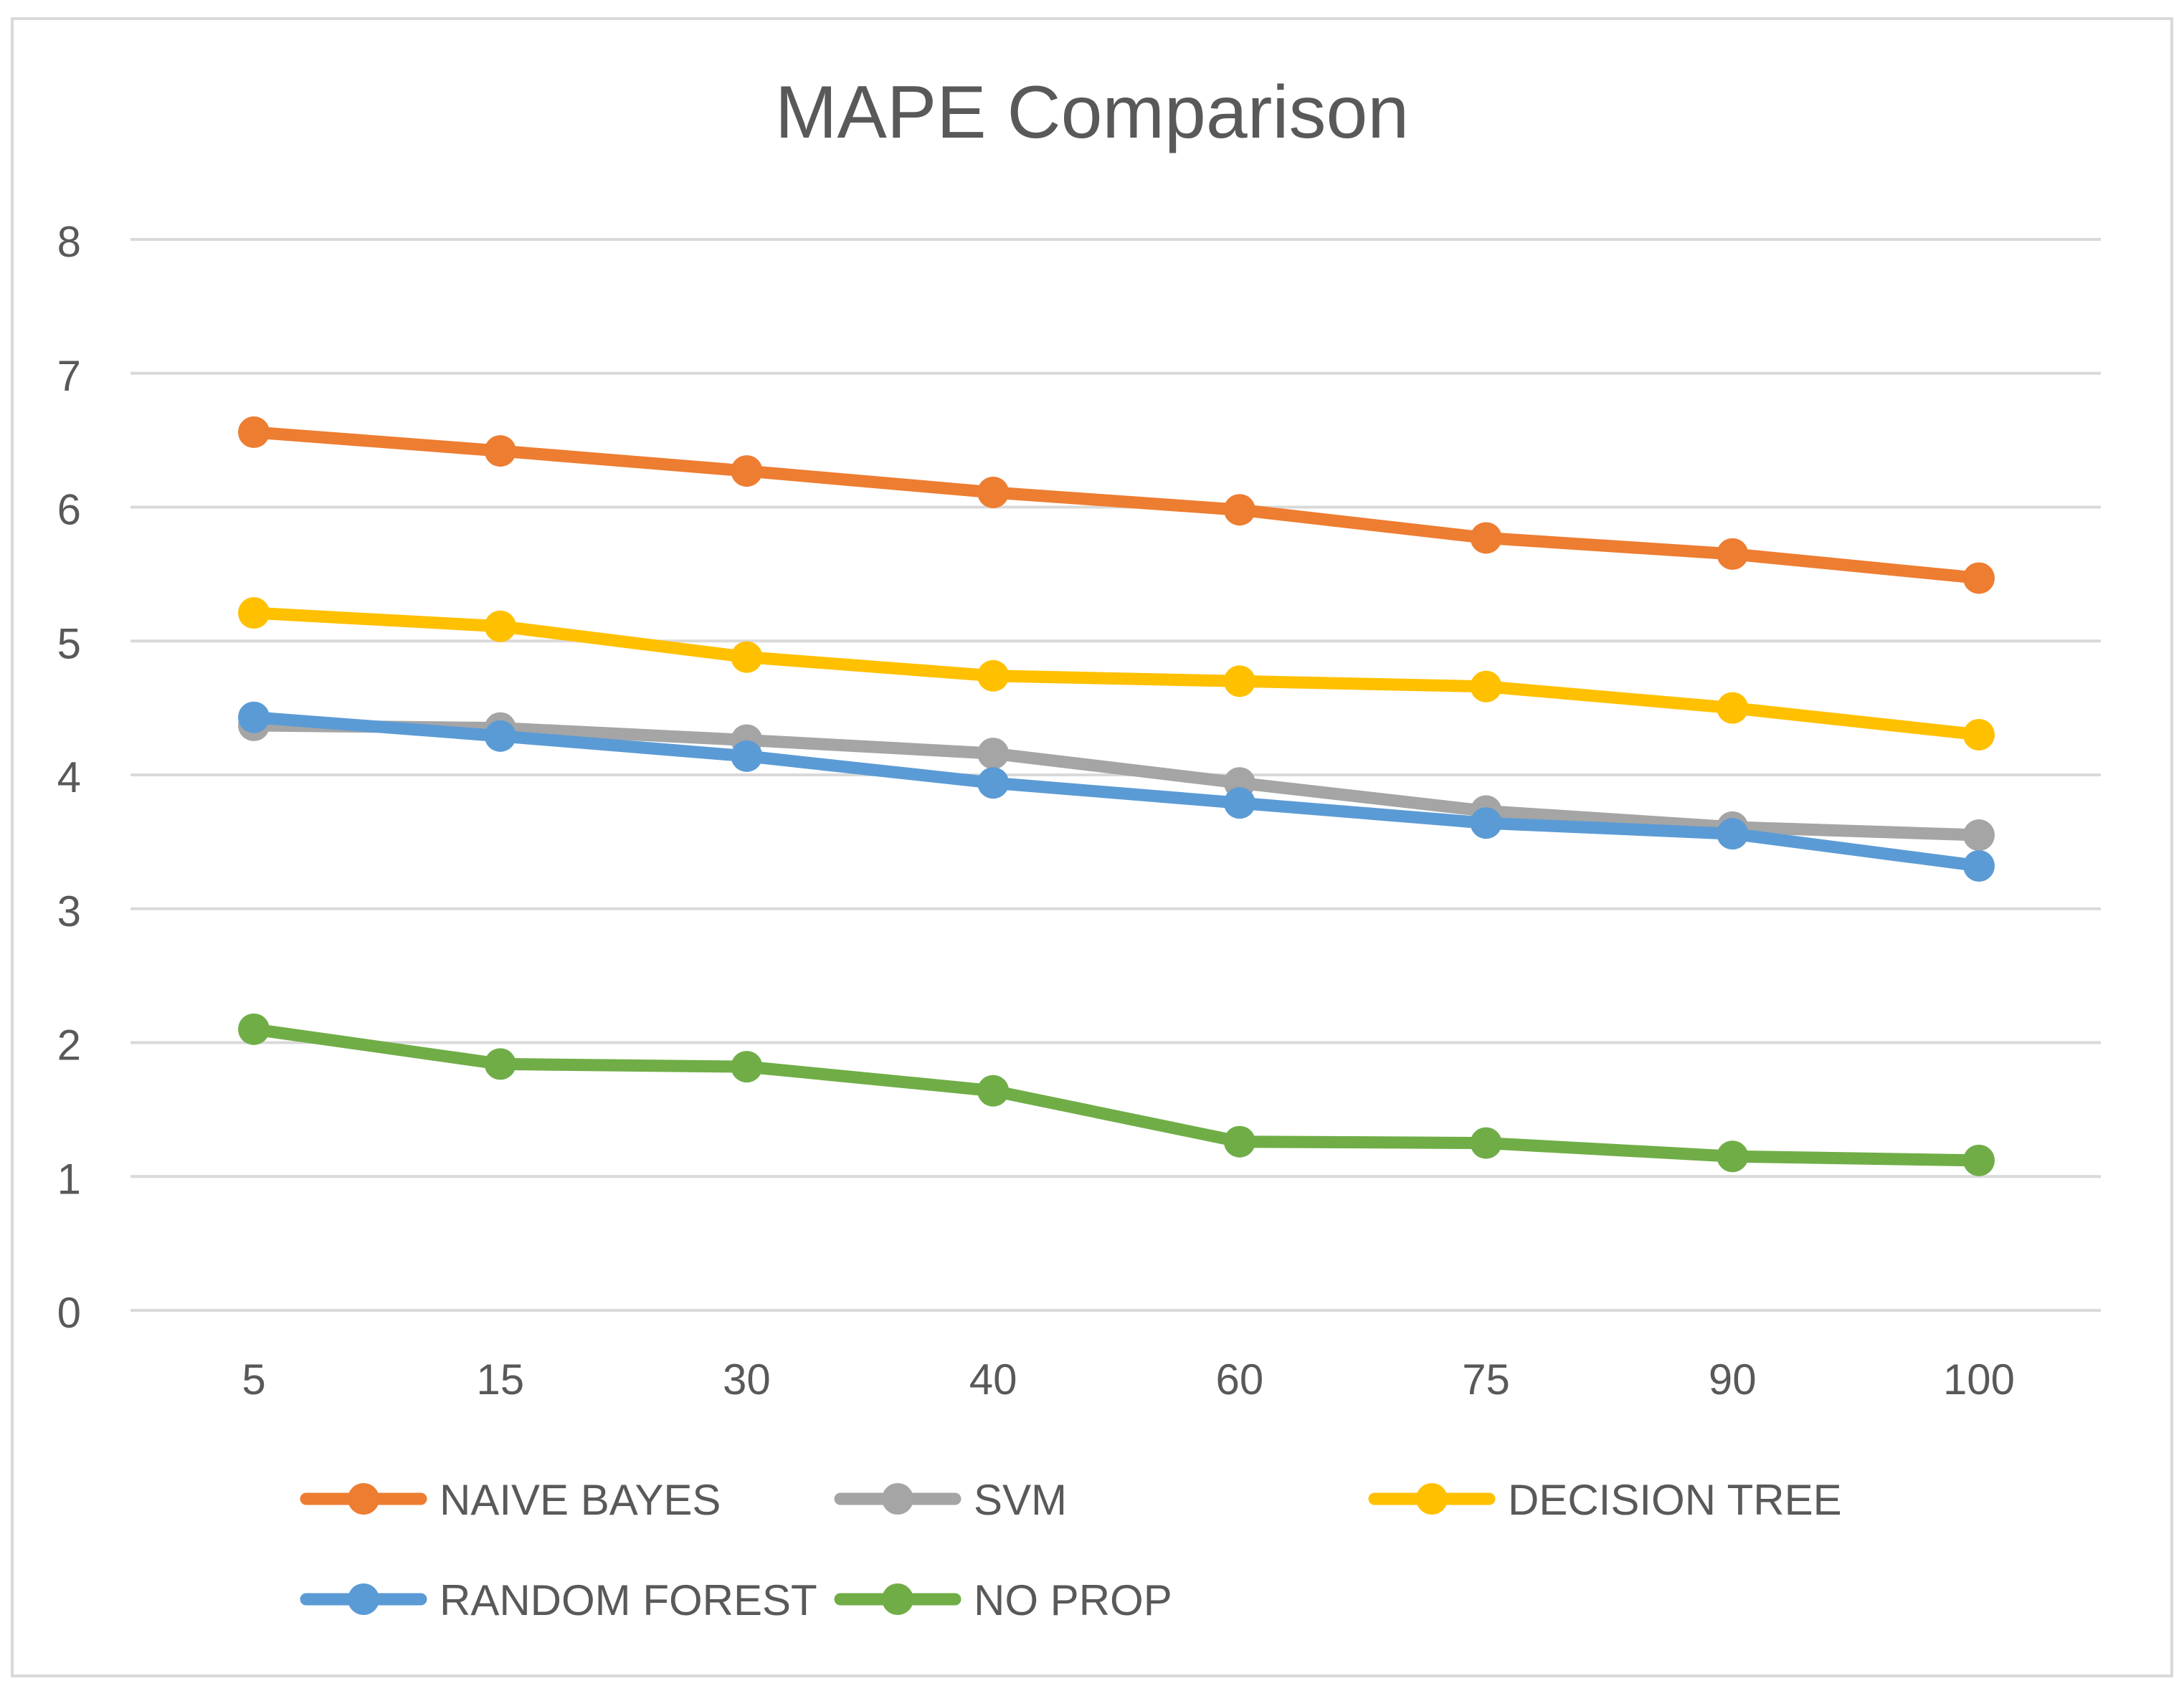  I want to click on x-tick-label: 100, so click(1979, 1380).